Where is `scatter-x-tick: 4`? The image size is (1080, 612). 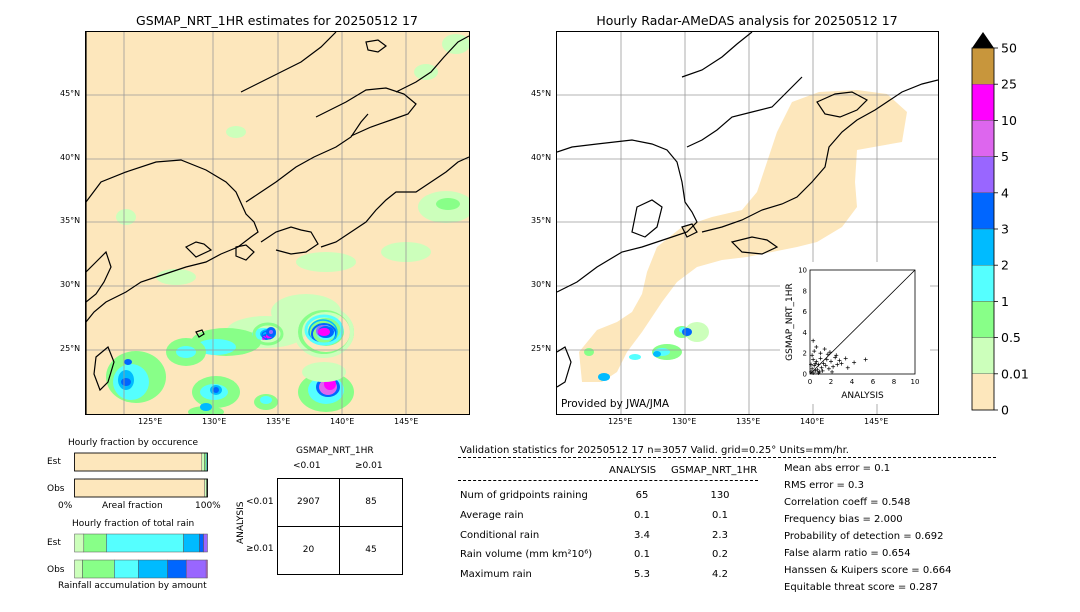 scatter-x-tick: 4 is located at coordinates (852, 382).